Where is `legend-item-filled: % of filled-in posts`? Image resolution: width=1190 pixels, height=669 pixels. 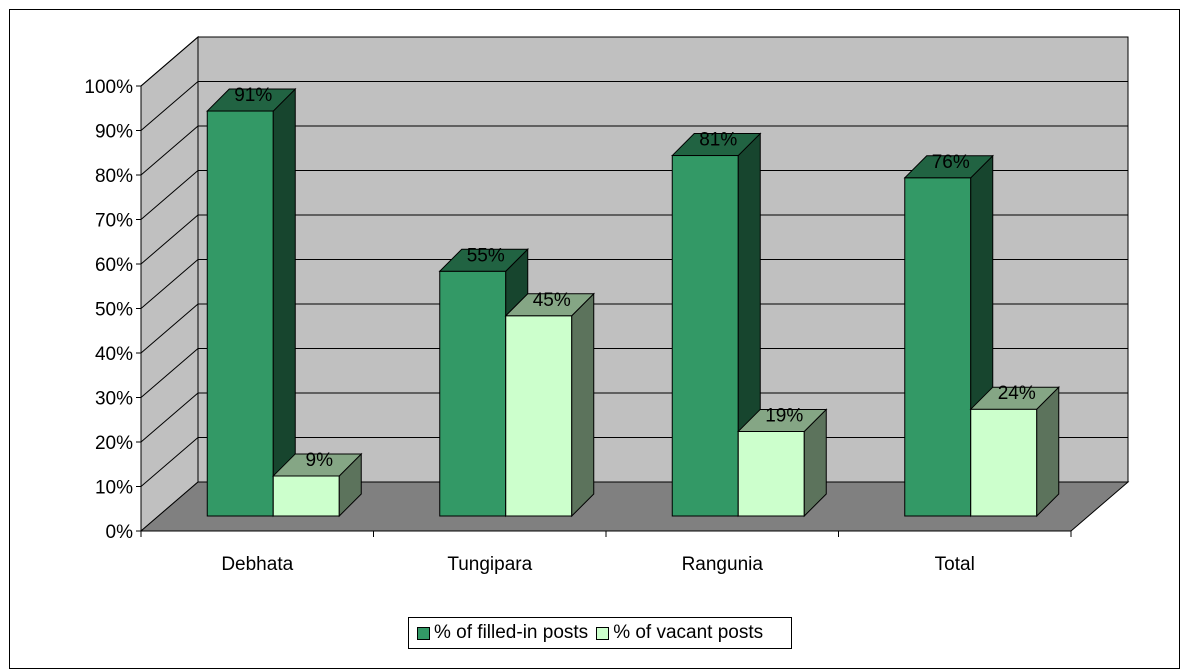
legend-item-filled: % of filled-in posts is located at coordinates (502, 633).